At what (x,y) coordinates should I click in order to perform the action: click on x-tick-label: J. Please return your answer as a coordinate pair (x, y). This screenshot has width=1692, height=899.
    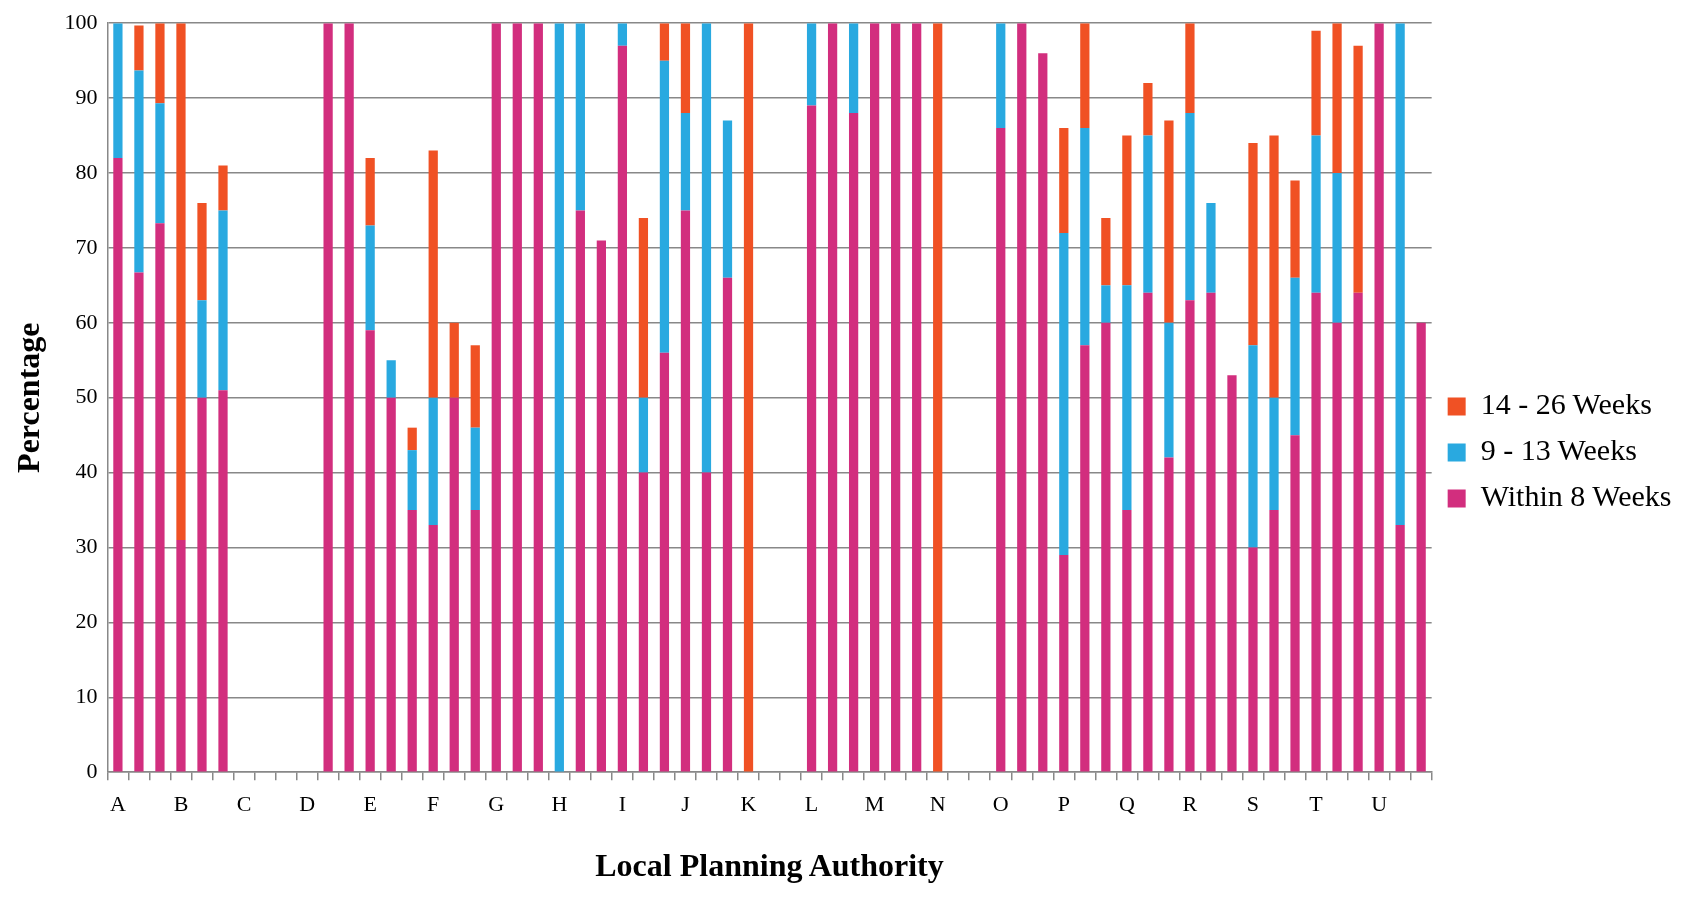
    Looking at the image, I should click on (686, 804).